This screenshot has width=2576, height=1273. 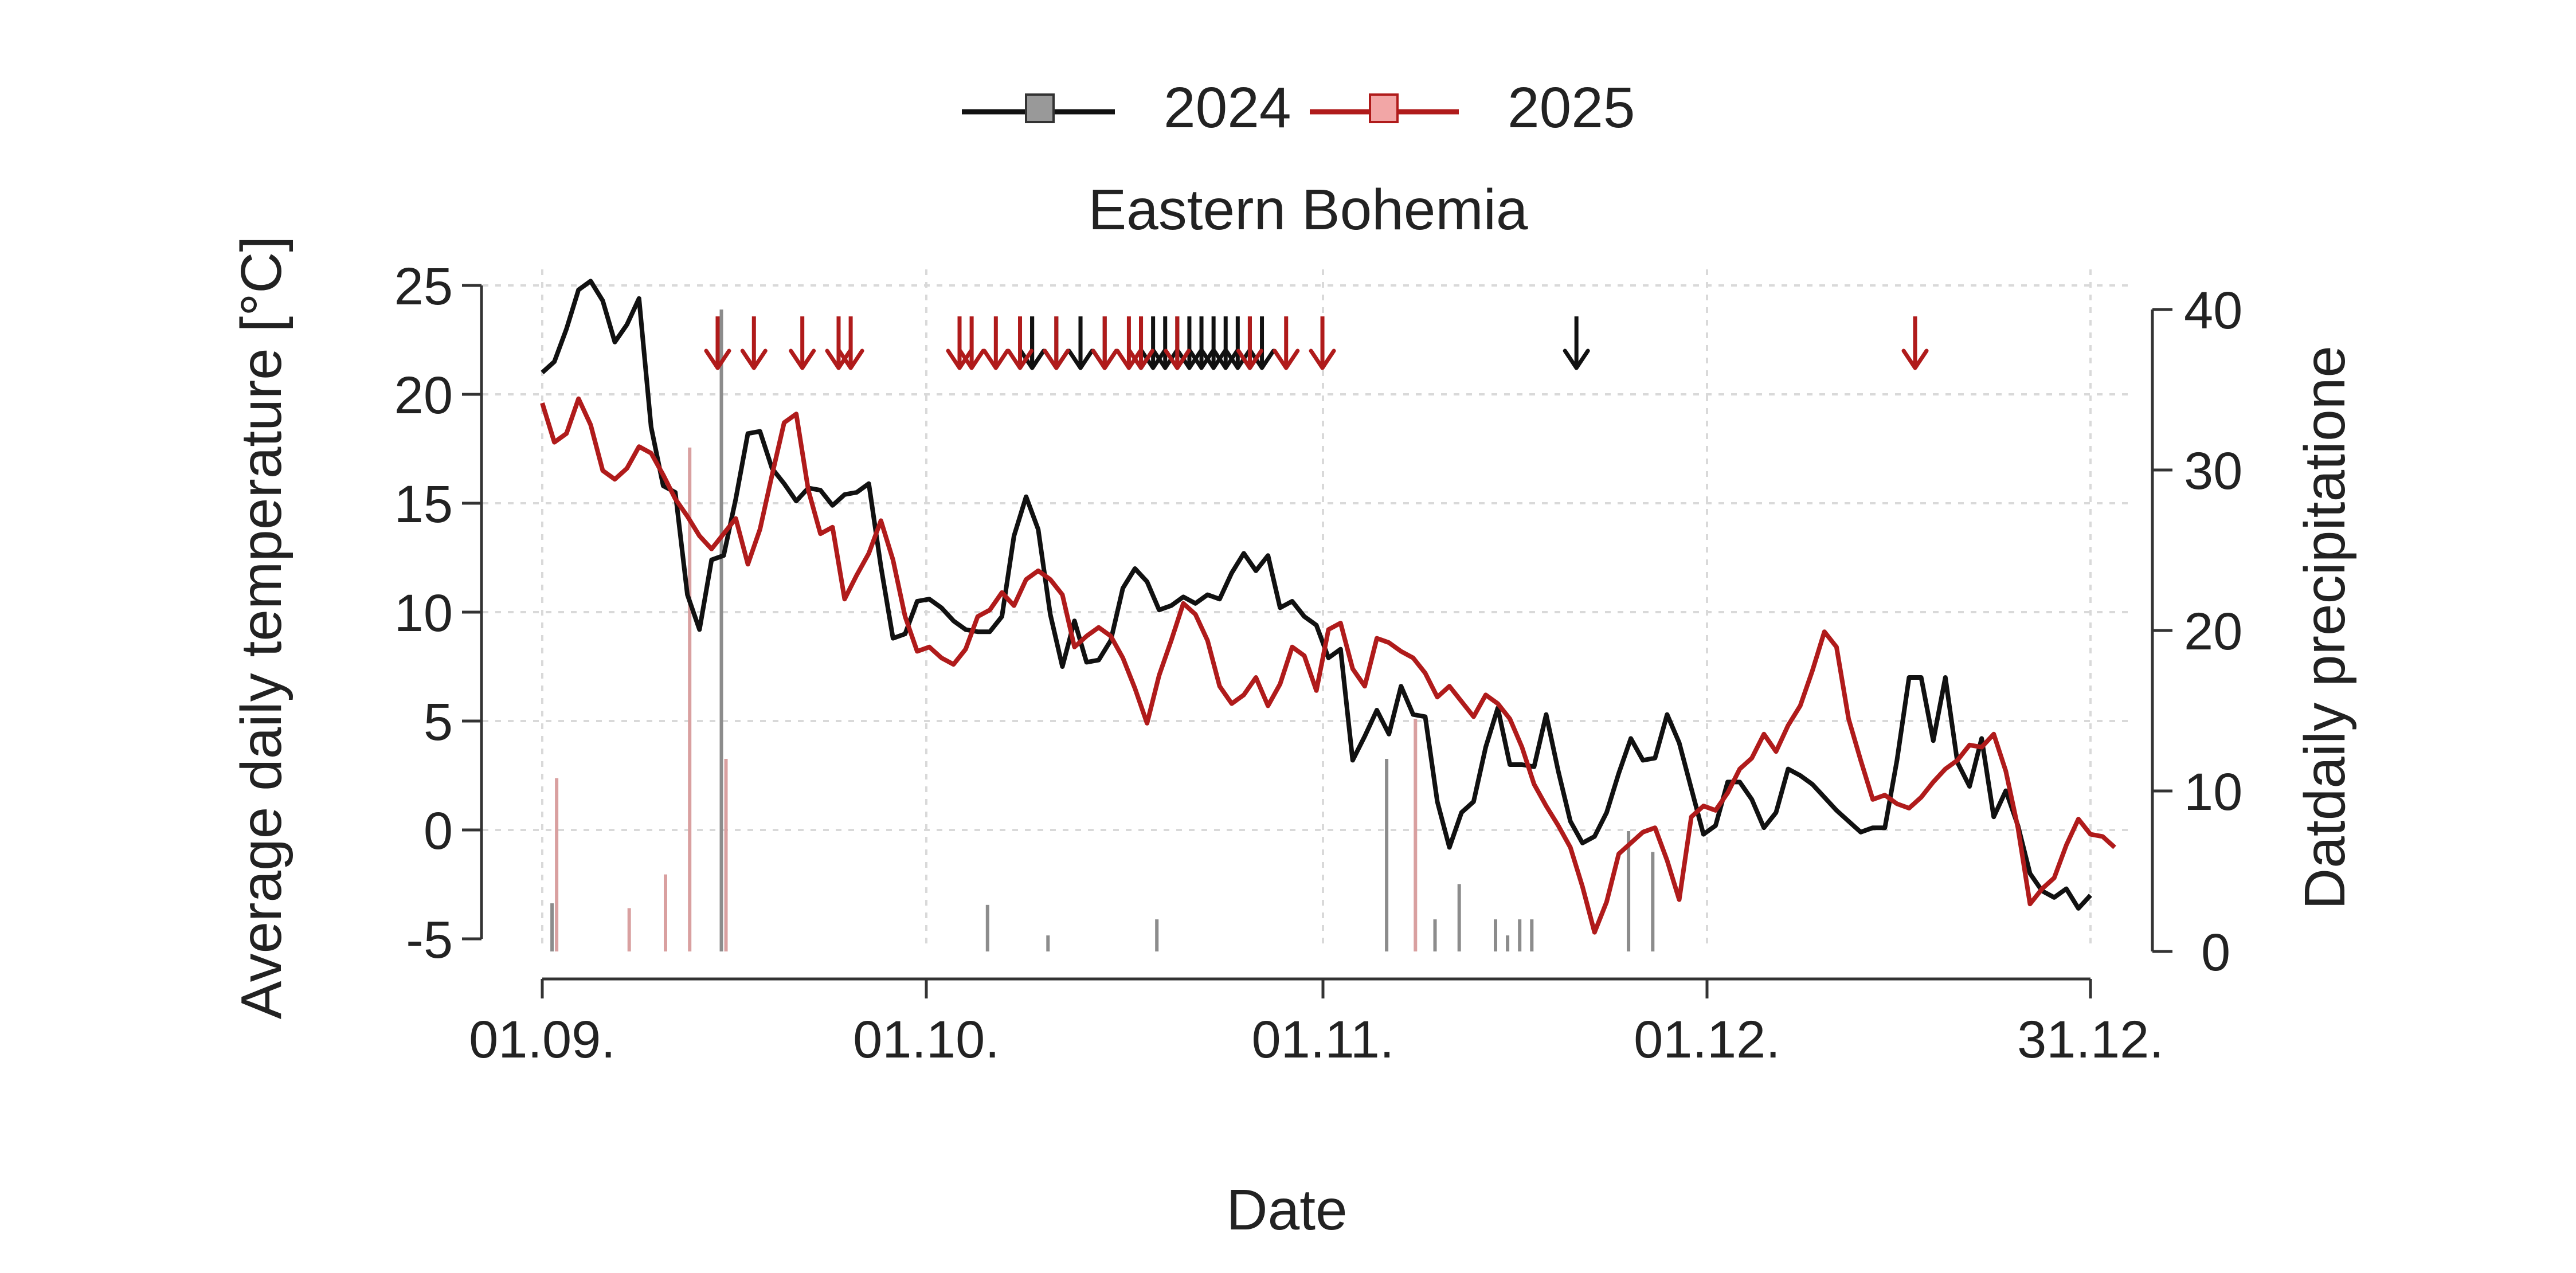 What do you see at coordinates (2325, 628) in the screenshot?
I see `y-axis-right-title: Datdaily precipitatione` at bounding box center [2325, 628].